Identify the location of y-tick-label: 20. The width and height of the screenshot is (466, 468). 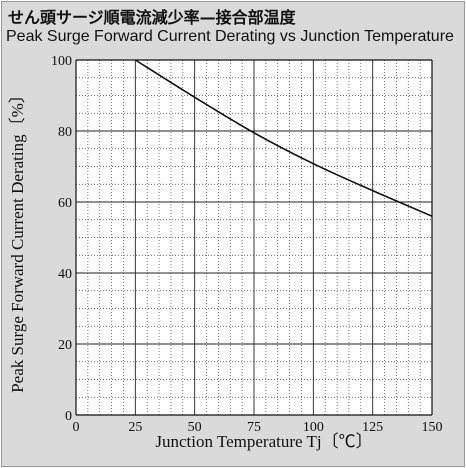
(65, 345).